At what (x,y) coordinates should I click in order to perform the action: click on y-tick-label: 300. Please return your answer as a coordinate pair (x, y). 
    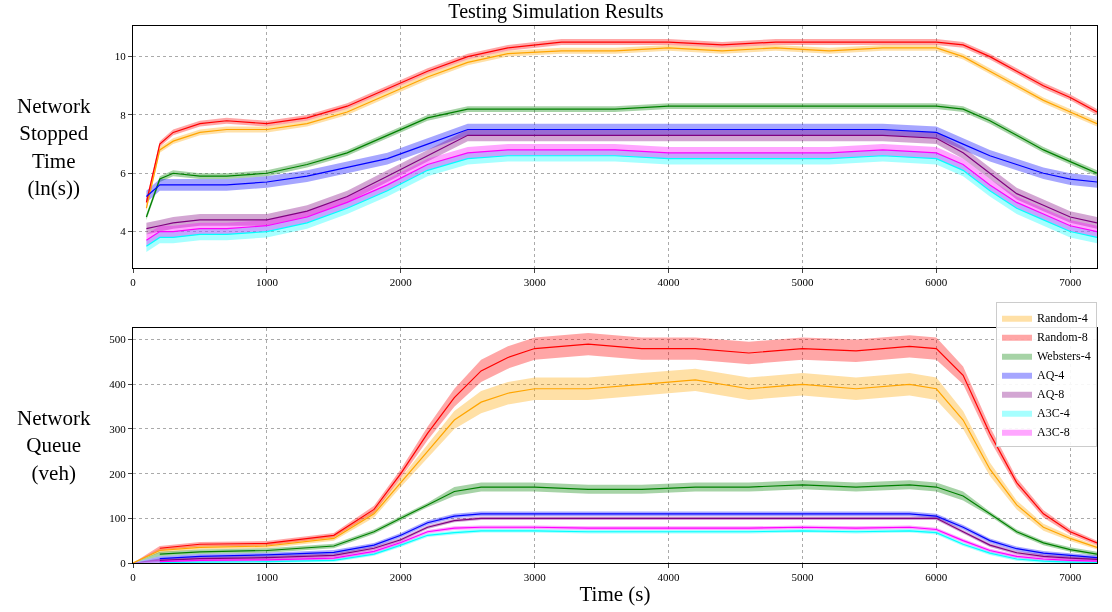
    Looking at the image, I should click on (118, 428).